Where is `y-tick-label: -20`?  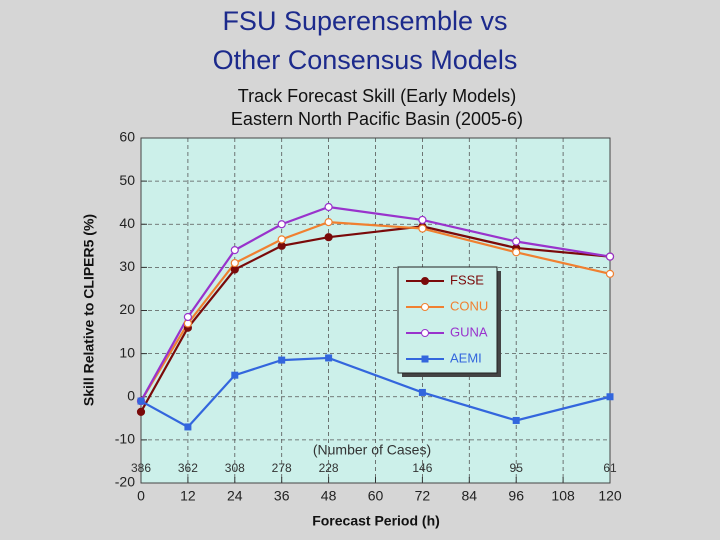 y-tick-label: -20 is located at coordinates (125, 482).